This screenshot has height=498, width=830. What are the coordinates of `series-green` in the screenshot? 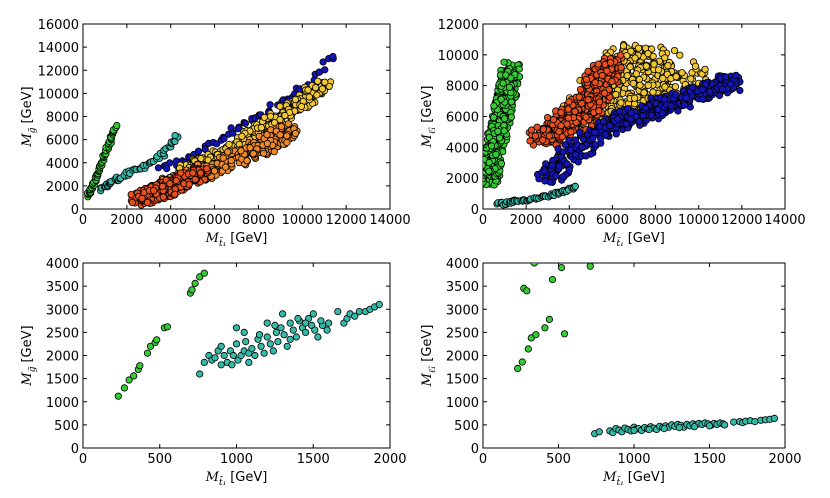 It's located at (554, 317).